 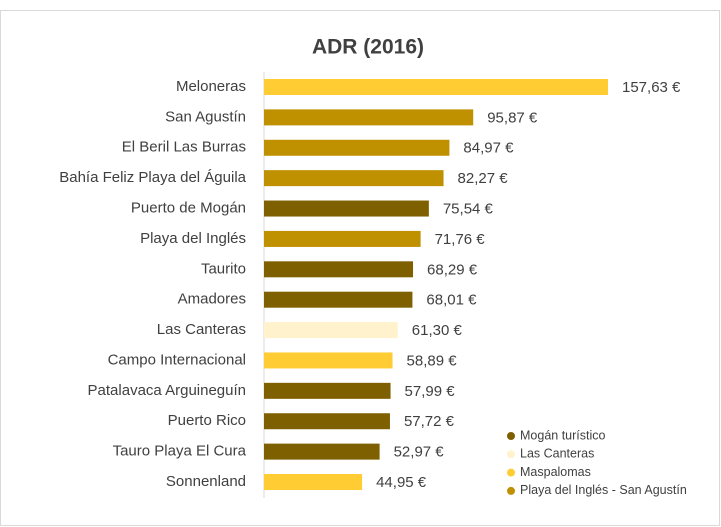 What do you see at coordinates (368, 47) in the screenshot?
I see `chart-title: ADR (2016)` at bounding box center [368, 47].